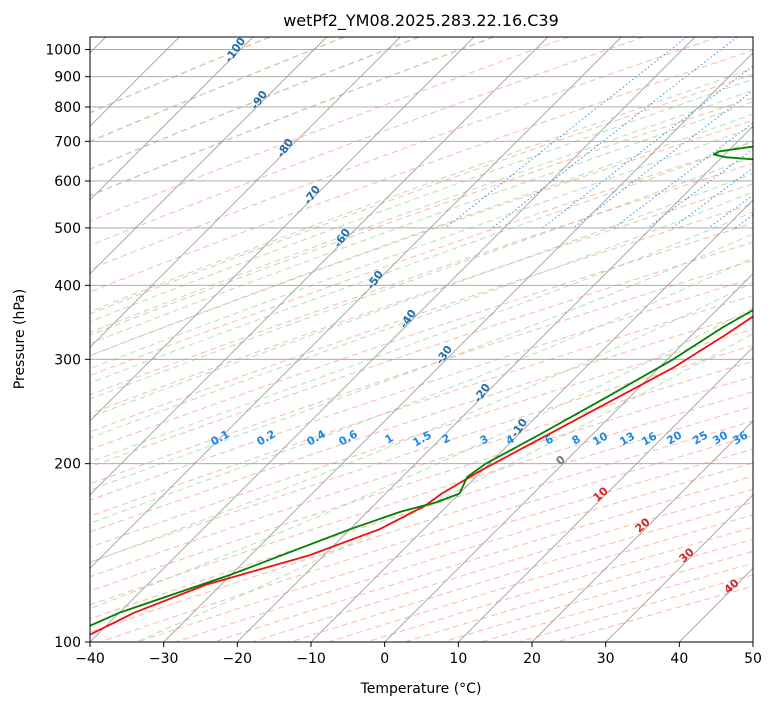 Image resolution: width=775 pixels, height=708 pixels. What do you see at coordinates (753, 659) in the screenshot?
I see `x-tick-label: 50` at bounding box center [753, 659].